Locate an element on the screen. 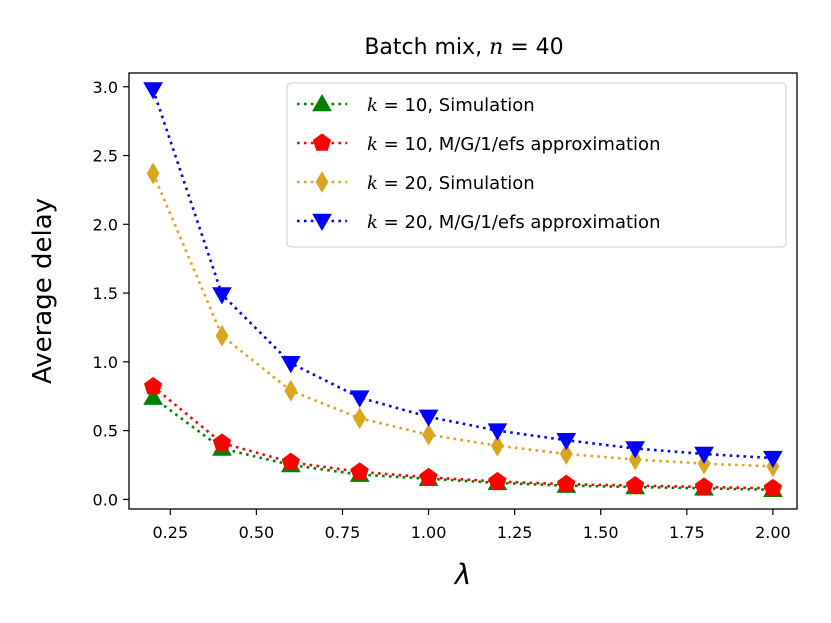 The height and width of the screenshot is (623, 831). legend-item-1: k = 10, M/G/1/efs approximation is located at coordinates (478, 144).